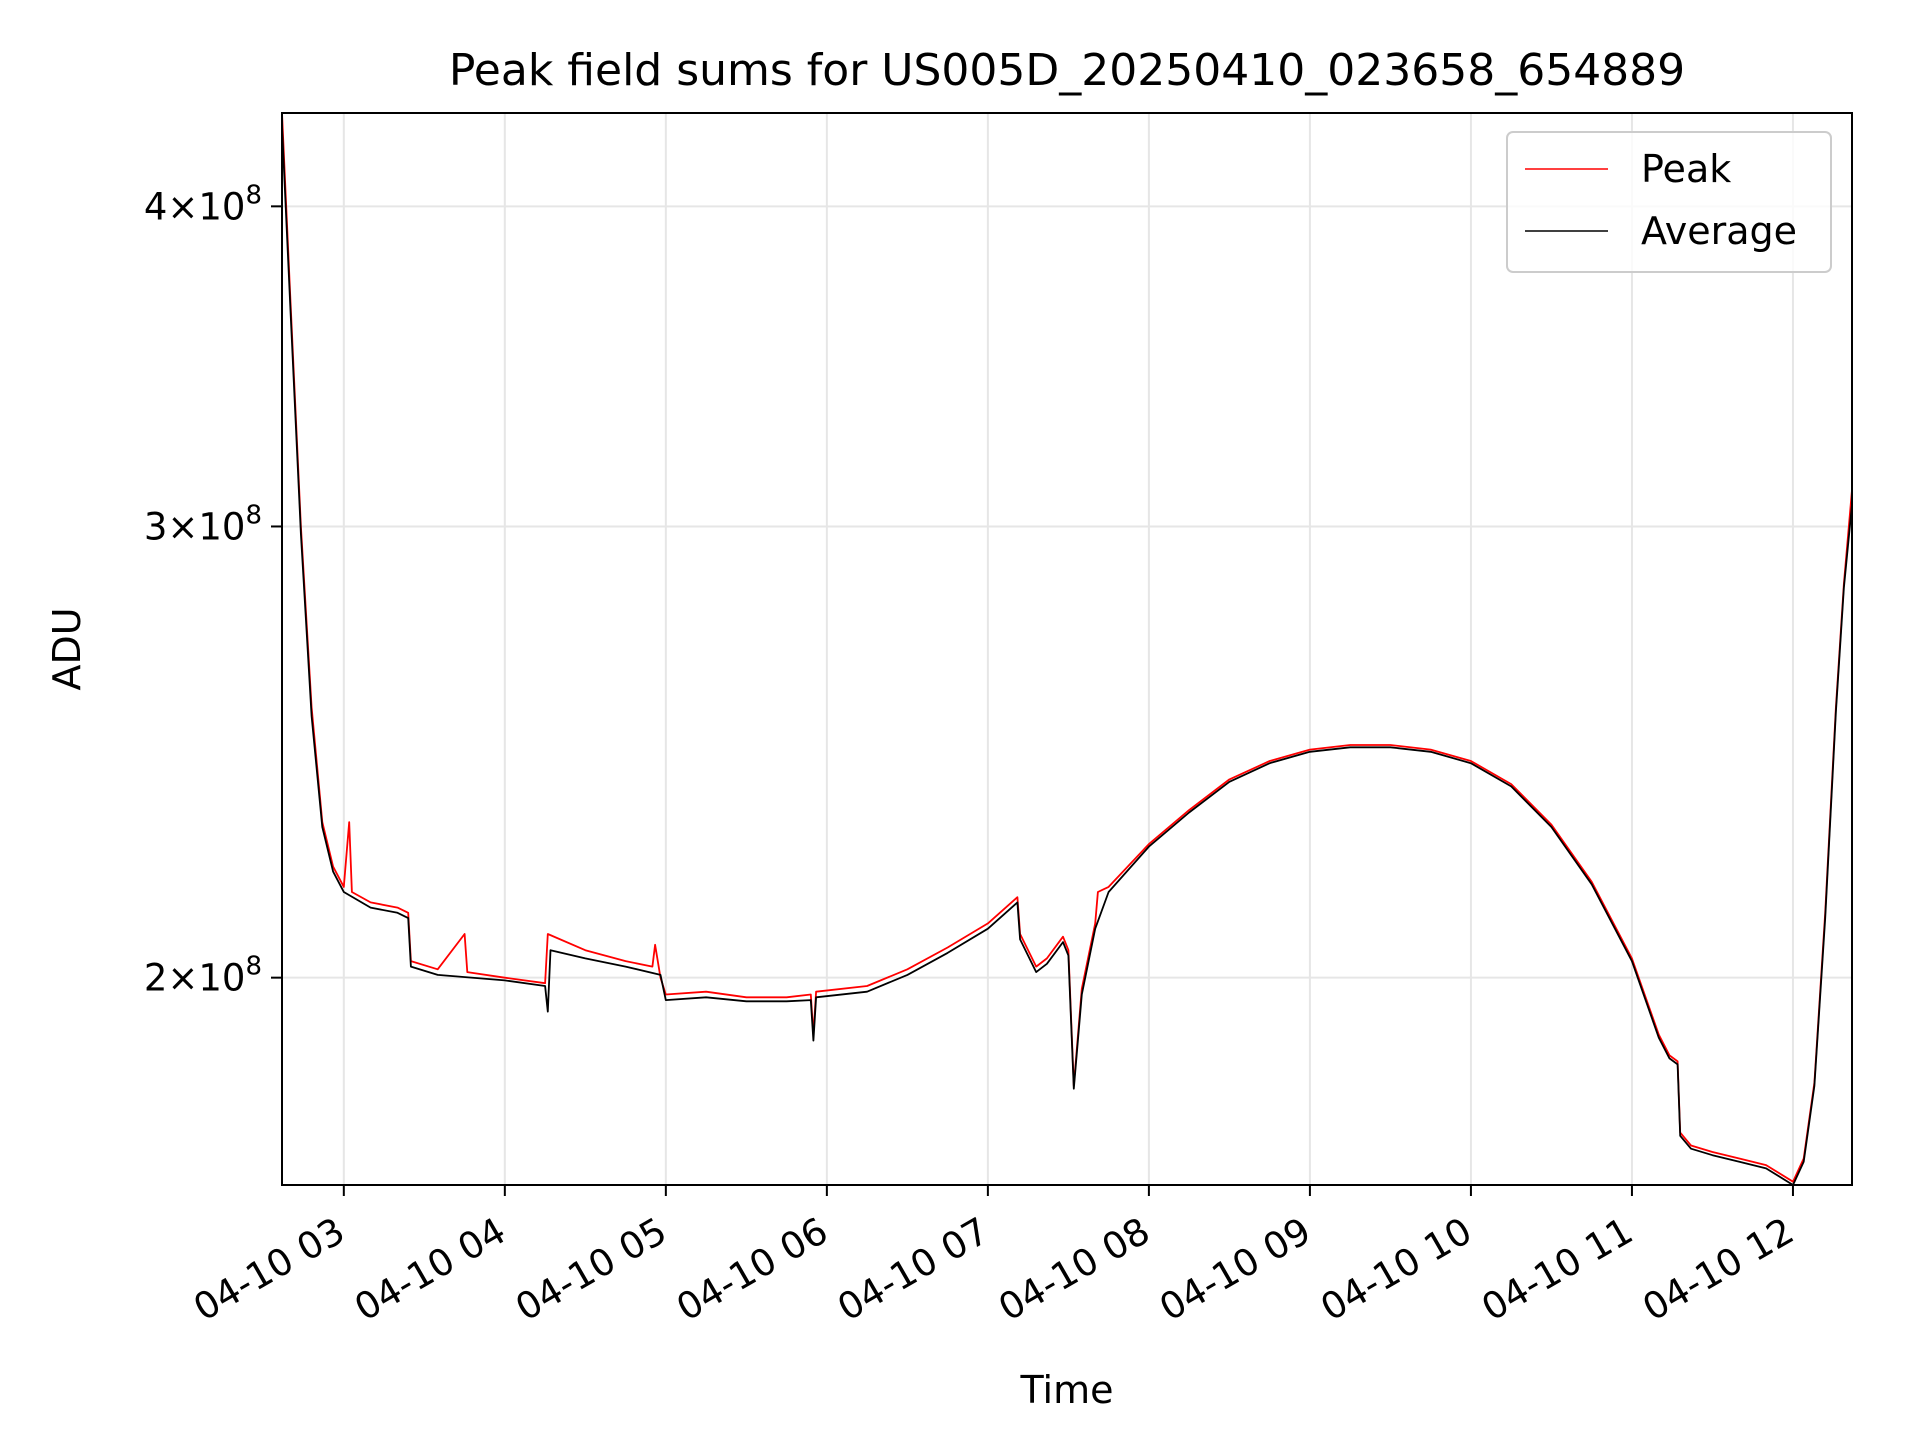  Describe the element at coordinates (67, 648) in the screenshot. I see `y-axis-label: ADU` at that location.